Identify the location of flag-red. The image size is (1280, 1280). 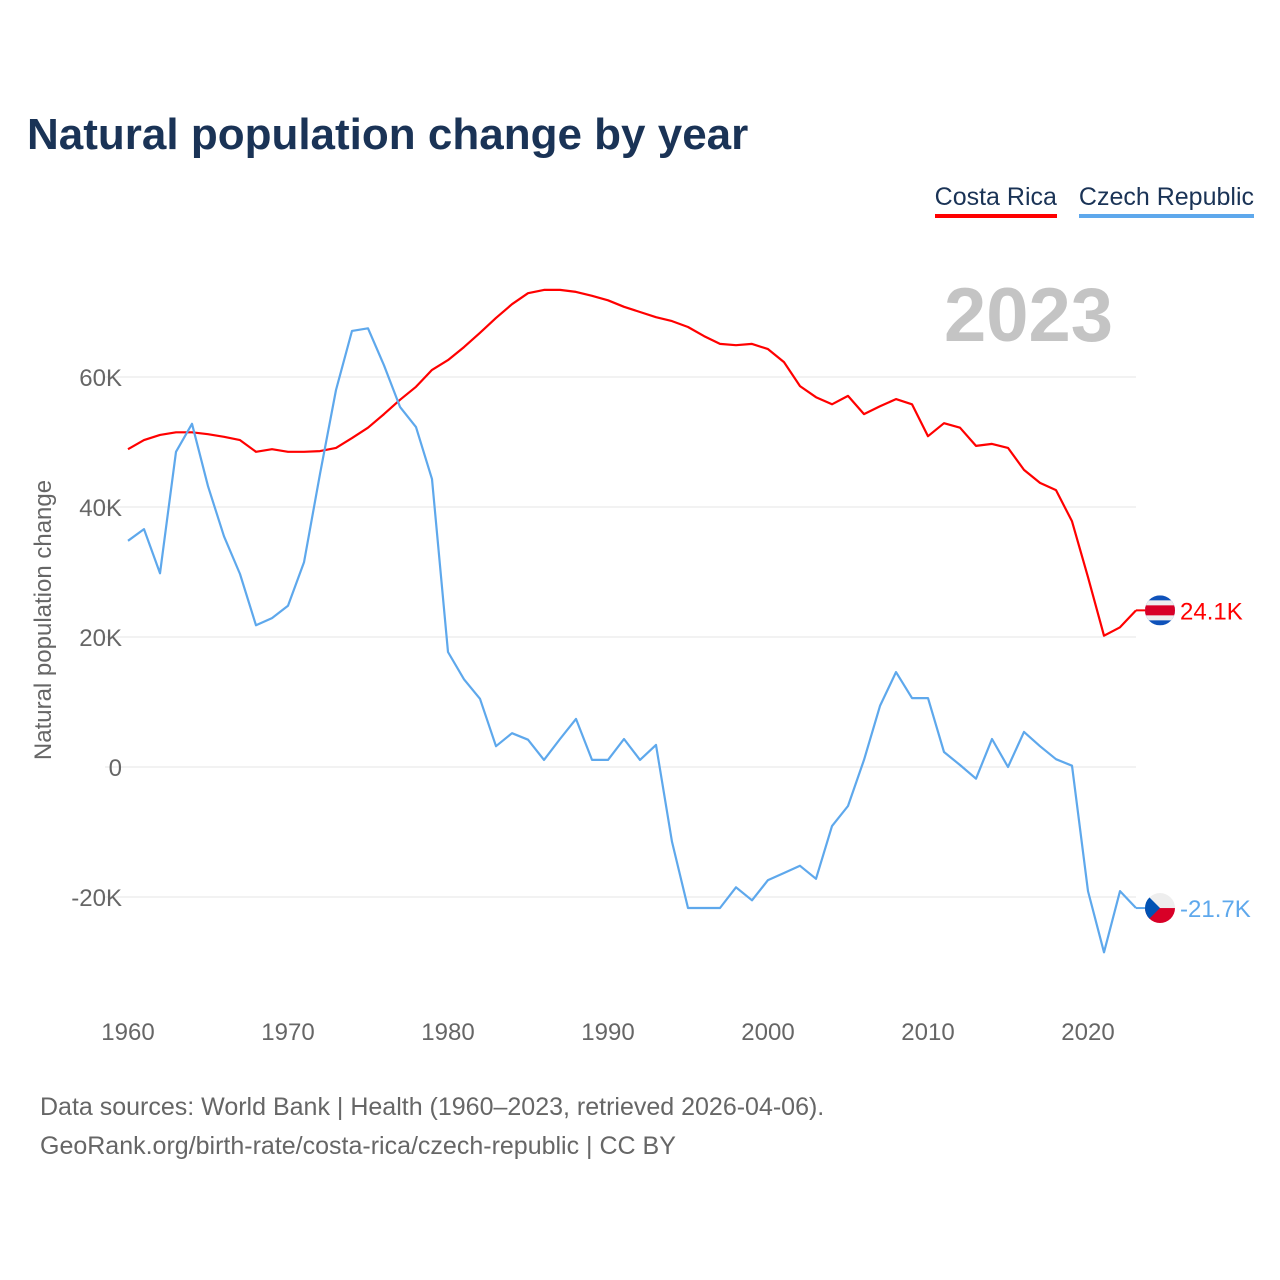
(1160, 610).